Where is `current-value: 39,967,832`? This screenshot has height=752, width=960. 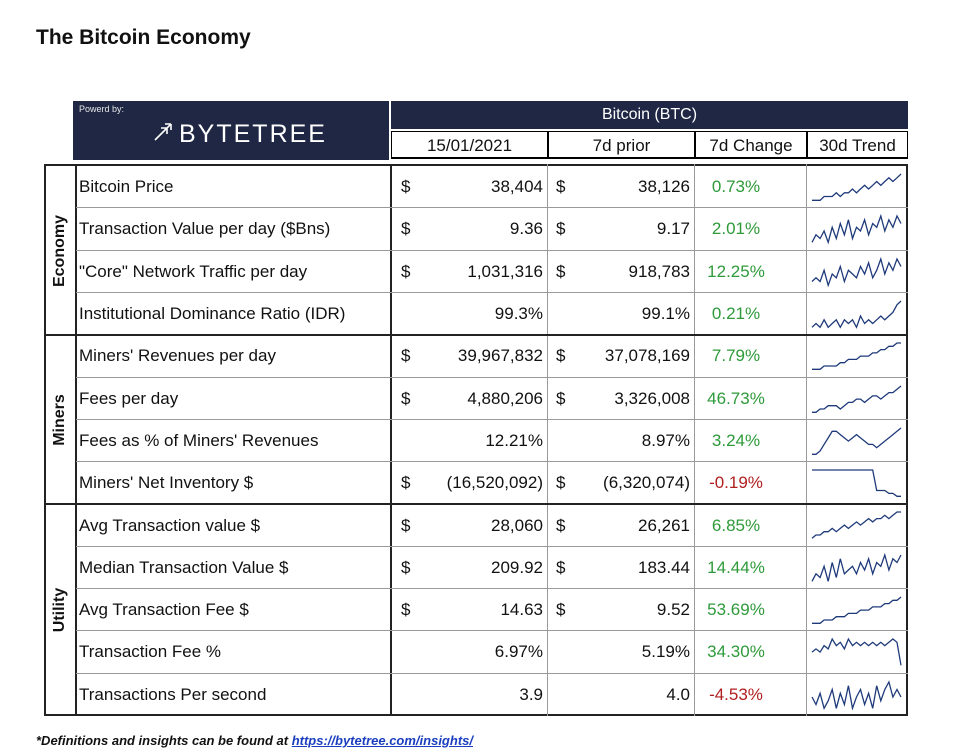
current-value: 39,967,832 is located at coordinates (500, 356).